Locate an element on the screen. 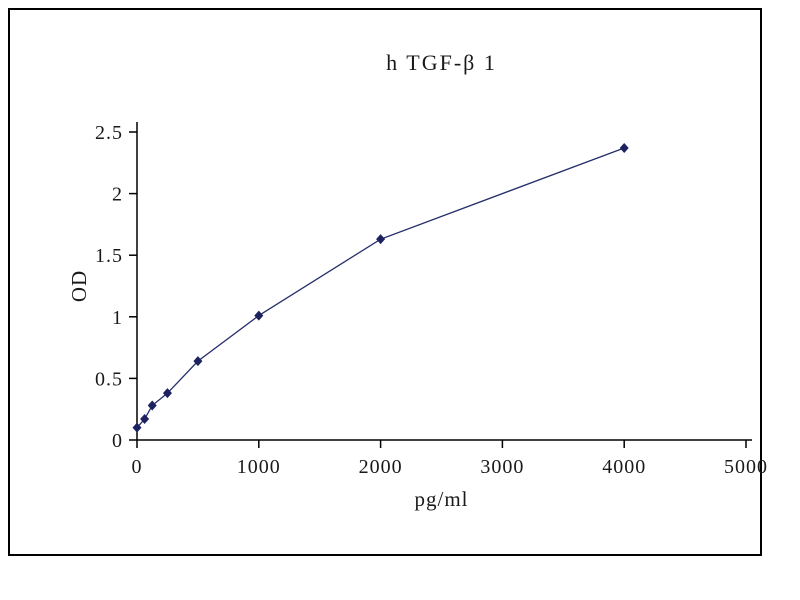  x-tick-label: 3000 is located at coordinates (502, 467).